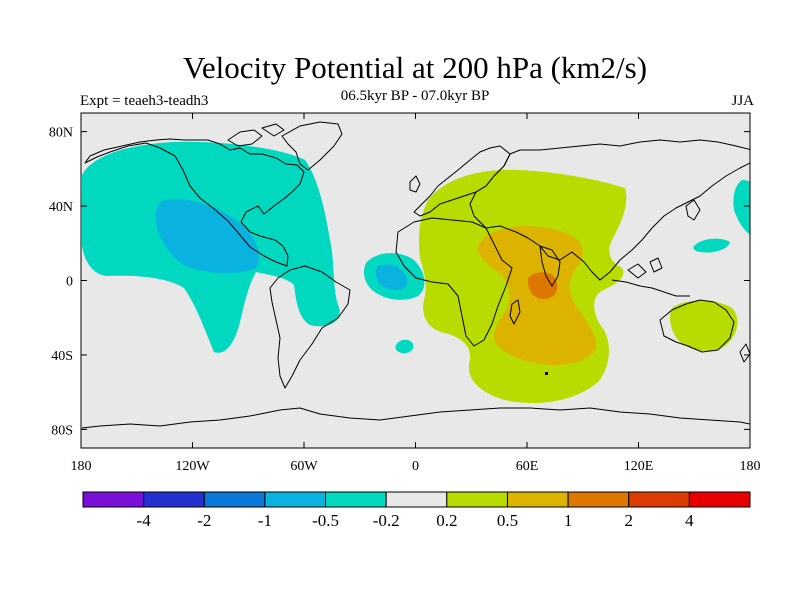 The image size is (800, 600). I want to click on lon-tick-label: 60E, so click(527, 466).